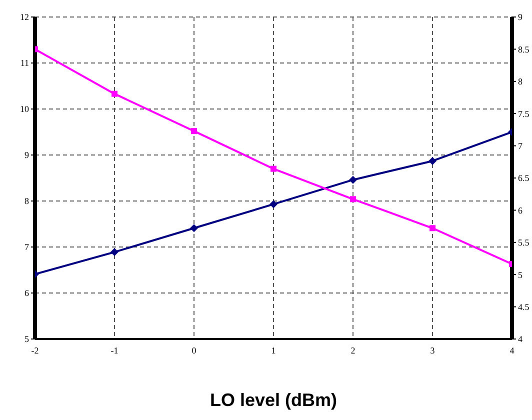 The height and width of the screenshot is (420, 532). Describe the element at coordinates (273, 350) in the screenshot. I see `x-tick-label: 1` at that location.